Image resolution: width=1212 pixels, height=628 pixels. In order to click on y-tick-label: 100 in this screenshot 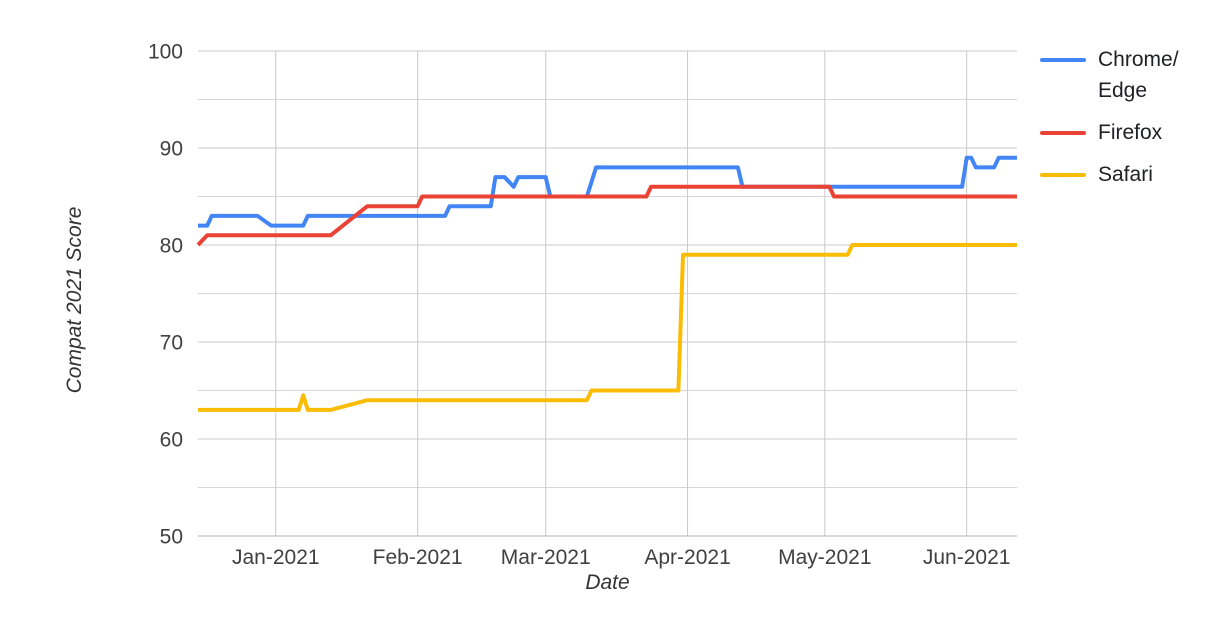, I will do `click(165, 52)`.